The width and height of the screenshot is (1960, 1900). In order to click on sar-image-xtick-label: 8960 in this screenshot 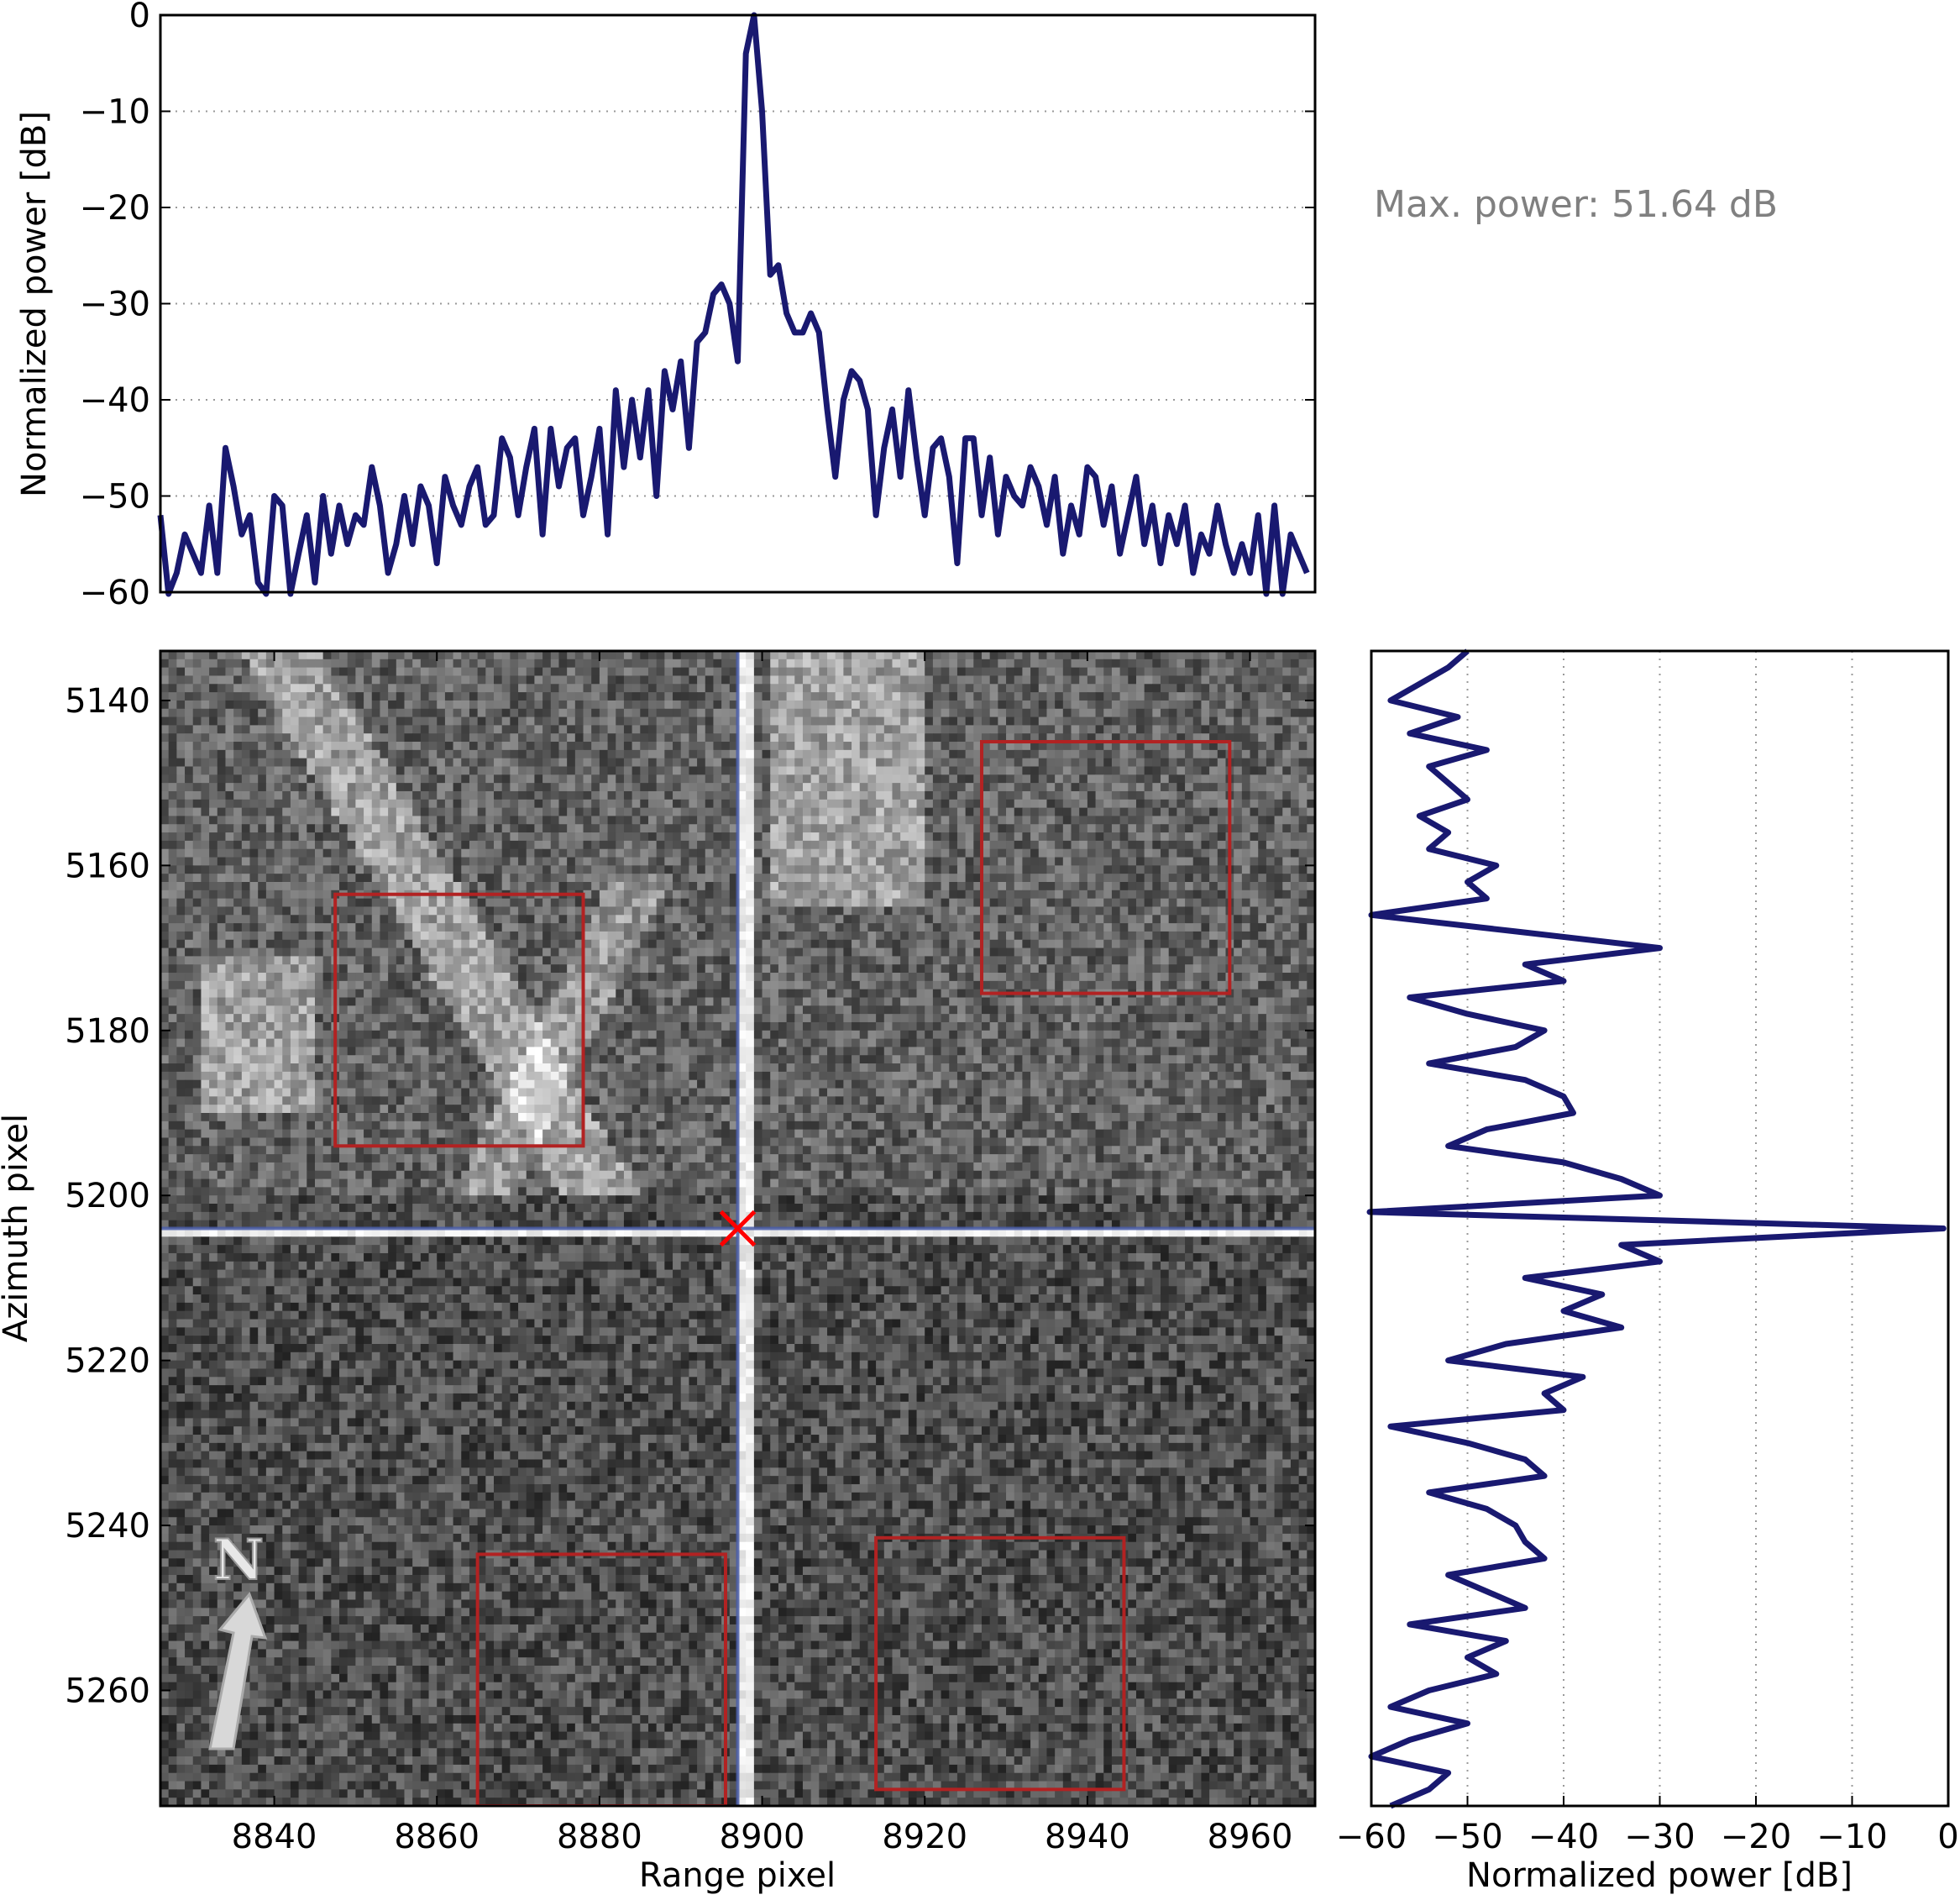, I will do `click(1250, 1837)`.